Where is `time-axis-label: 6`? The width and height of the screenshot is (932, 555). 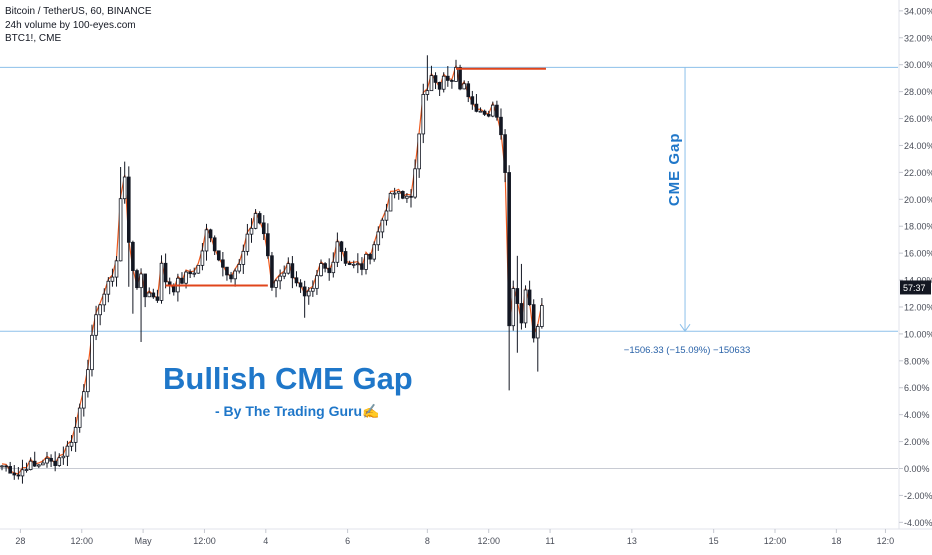
time-axis-label: 6 is located at coordinates (347, 541).